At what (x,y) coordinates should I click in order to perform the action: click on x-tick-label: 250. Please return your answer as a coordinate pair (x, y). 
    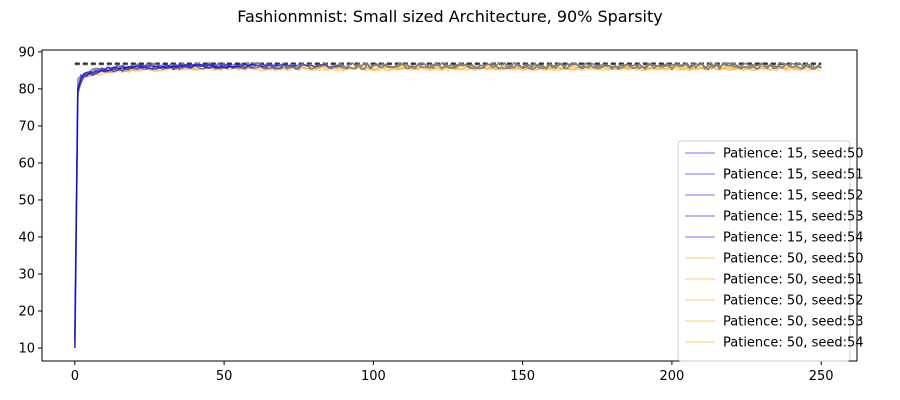
    Looking at the image, I should click on (821, 376).